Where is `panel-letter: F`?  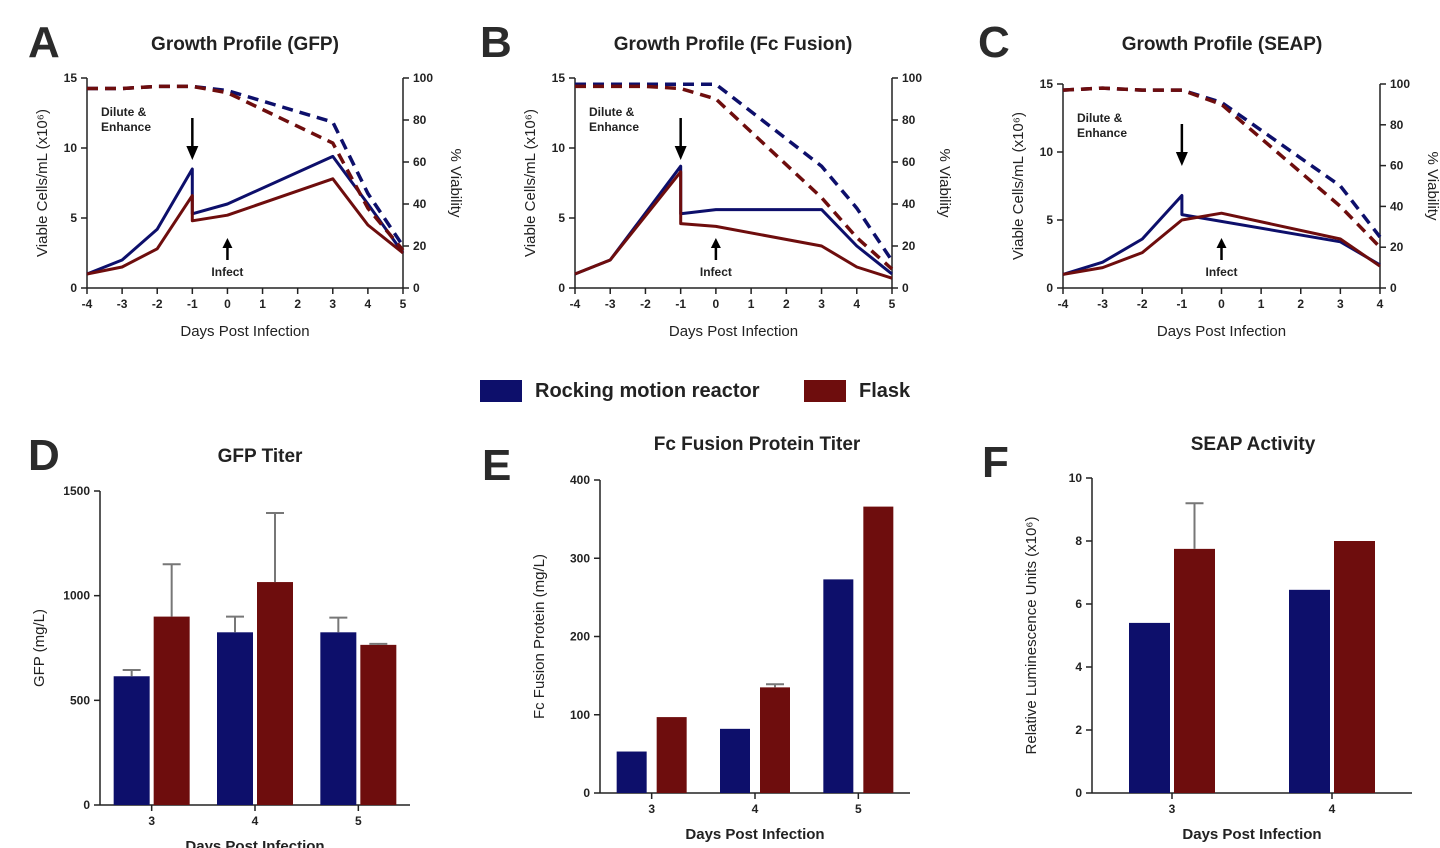
panel-letter: F is located at coordinates (995, 462).